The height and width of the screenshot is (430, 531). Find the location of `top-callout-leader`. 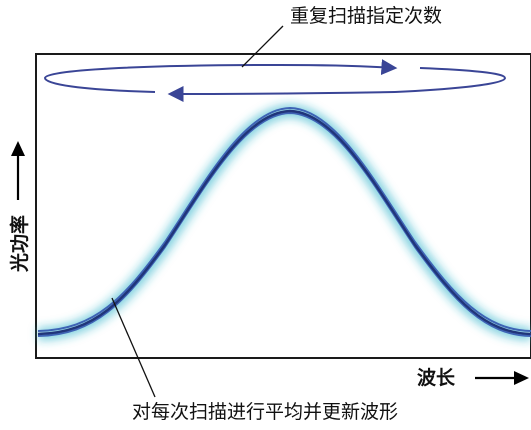

top-callout-leader is located at coordinates (262, 46).